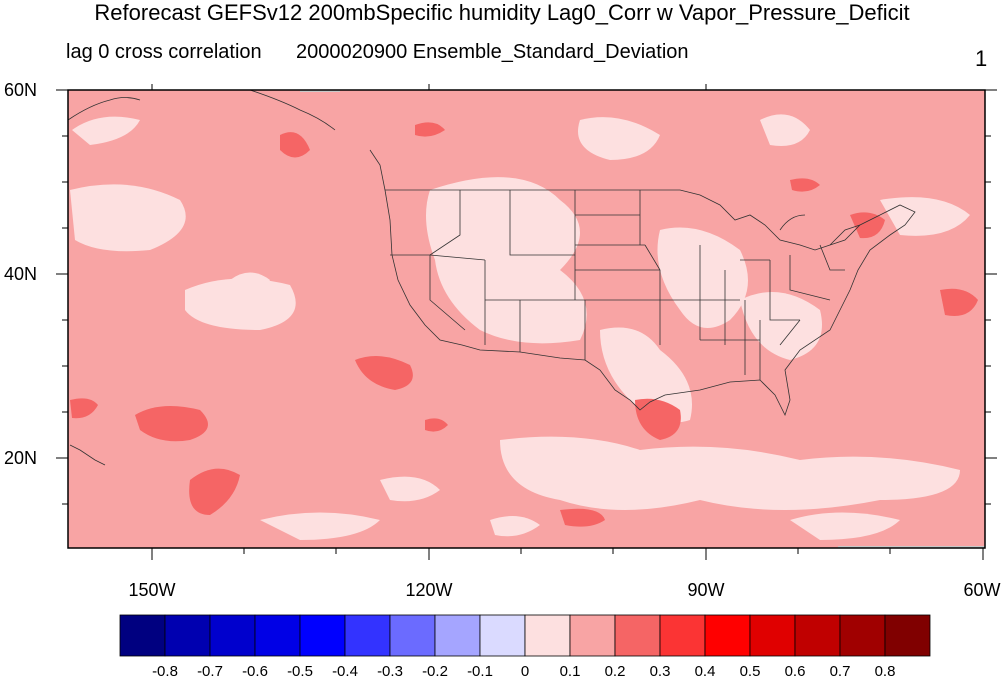  What do you see at coordinates (750, 671) in the screenshot?
I see `colorbar-label: 0.5` at bounding box center [750, 671].